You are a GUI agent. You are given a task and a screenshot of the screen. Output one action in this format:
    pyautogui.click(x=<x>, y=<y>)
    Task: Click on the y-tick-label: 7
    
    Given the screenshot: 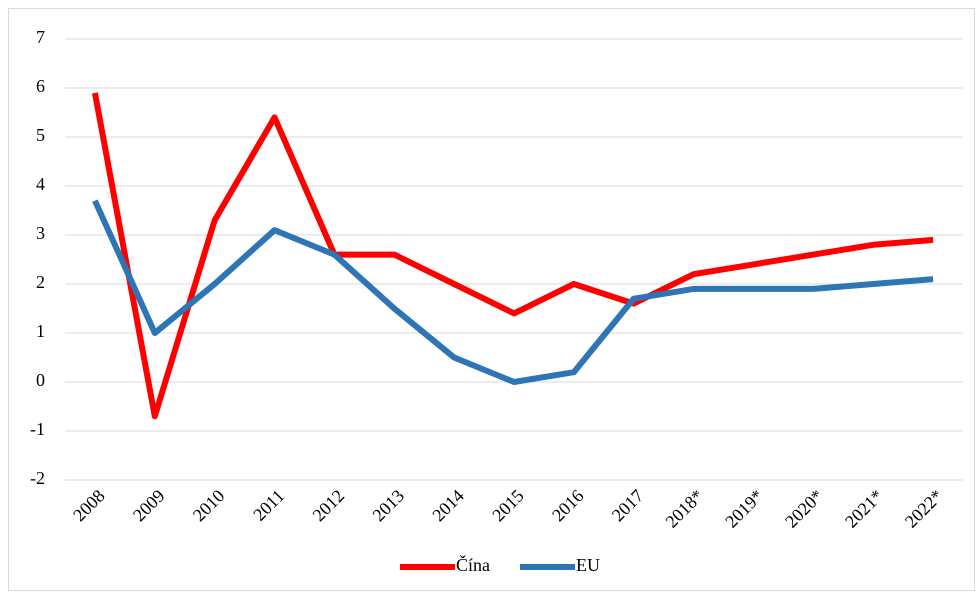 What is the action you would take?
    pyautogui.click(x=40, y=37)
    